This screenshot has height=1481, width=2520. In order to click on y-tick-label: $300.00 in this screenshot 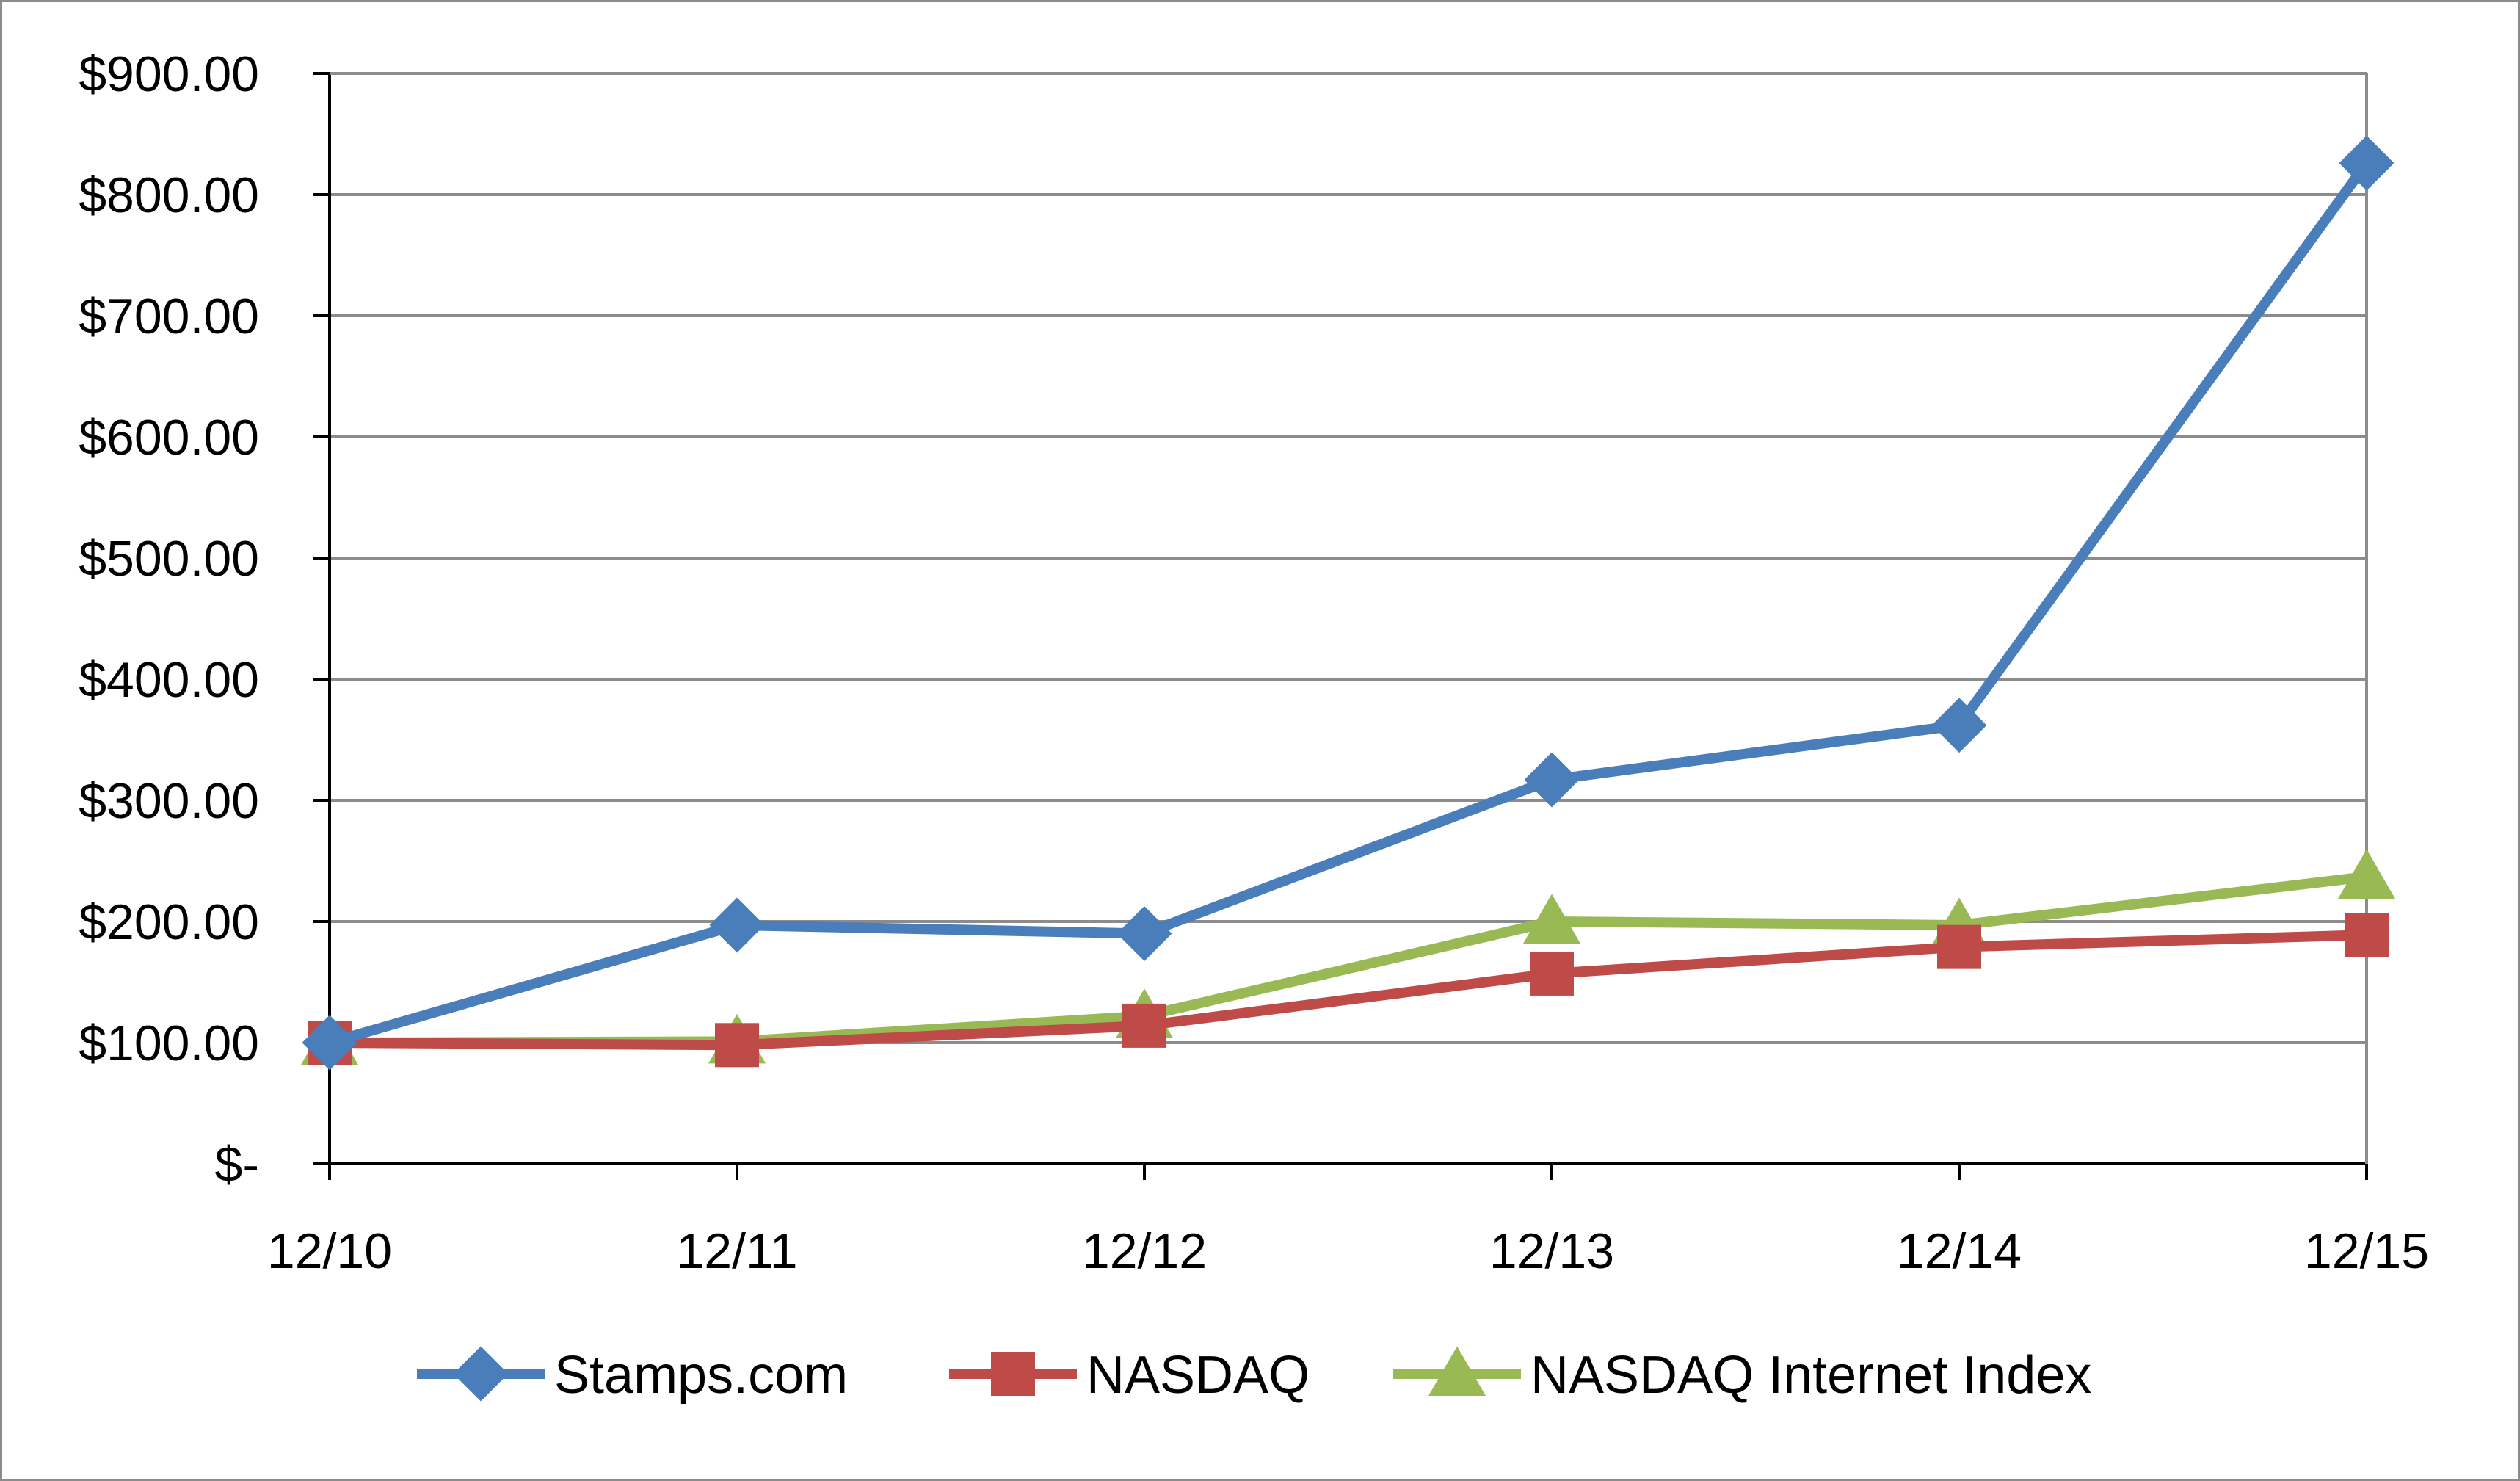, I will do `click(169, 801)`.